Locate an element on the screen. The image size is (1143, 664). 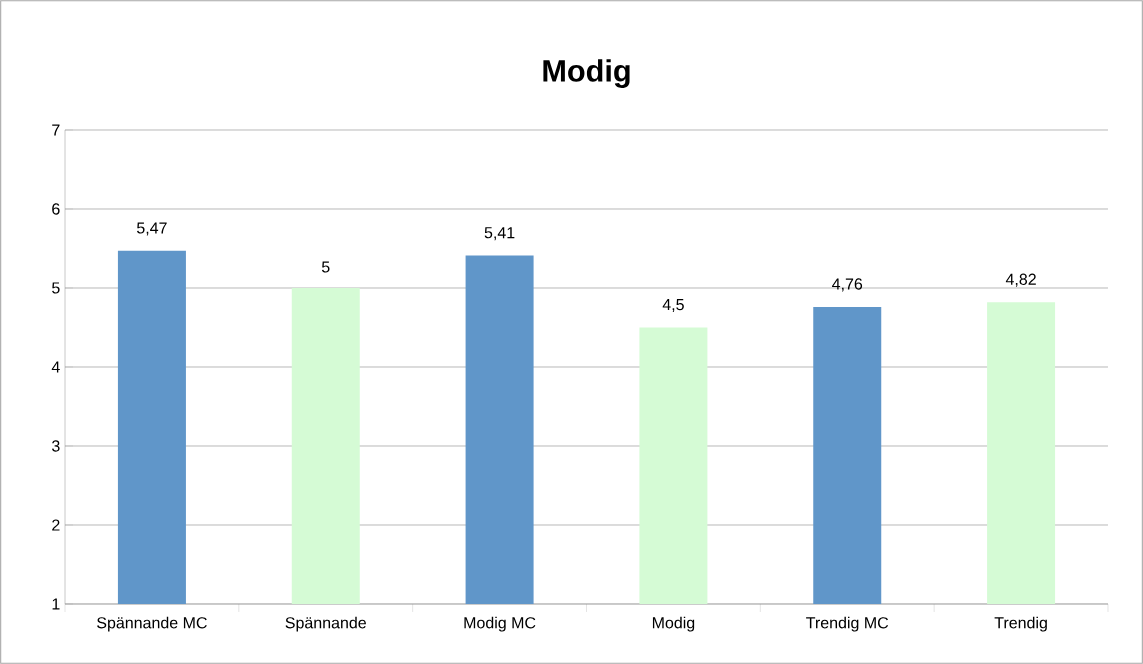
data-label: 4,5 is located at coordinates (673, 306).